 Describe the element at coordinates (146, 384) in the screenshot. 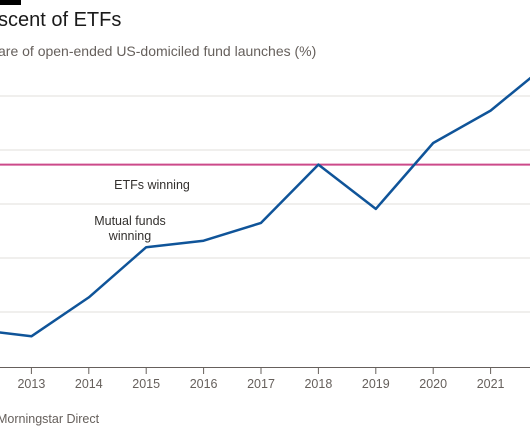

I see `x-tick-label-2015: 2015` at that location.